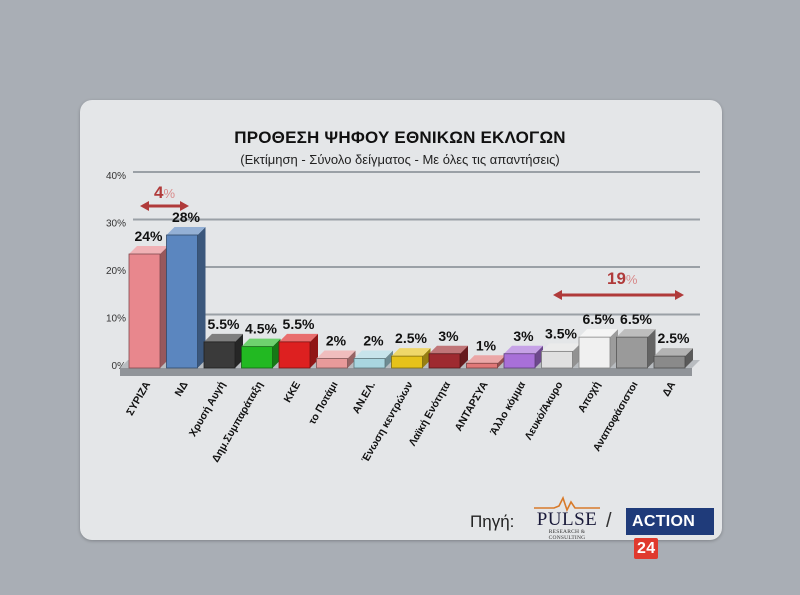 The height and width of the screenshot is (595, 800). Describe the element at coordinates (400, 137) in the screenshot. I see `chart-title: ΠΡΟΘΕΣΗ ΨΗΦΟΥ ΕΘΝΙΚΩΝ ΕΚΛΟΓΩΝ` at that location.